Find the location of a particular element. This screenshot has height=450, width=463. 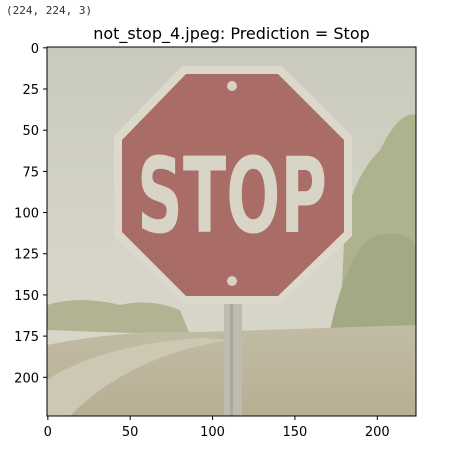

y-tick-label: 25 is located at coordinates (30, 90).